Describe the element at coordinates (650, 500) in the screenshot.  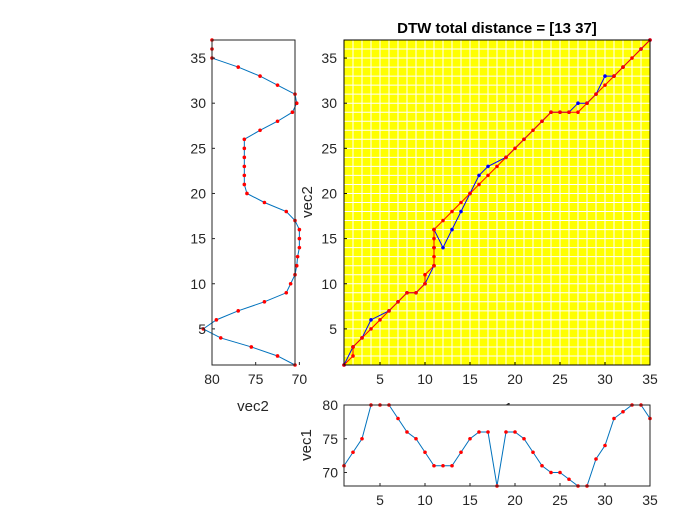
I see `bottom-x-tick-label: 35` at that location.